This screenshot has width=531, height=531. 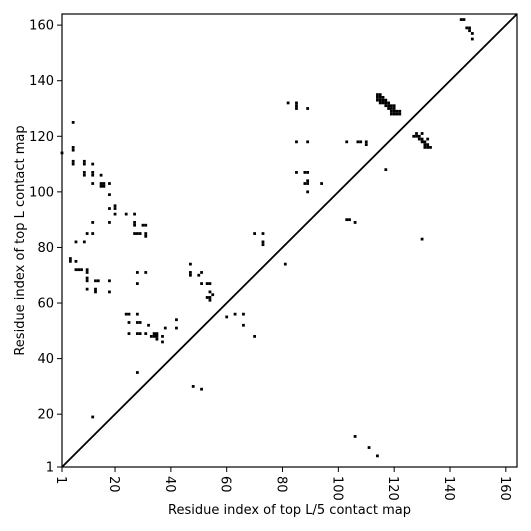 What do you see at coordinates (225, 484) in the screenshot?
I see `x-tick-label: 60` at bounding box center [225, 484].